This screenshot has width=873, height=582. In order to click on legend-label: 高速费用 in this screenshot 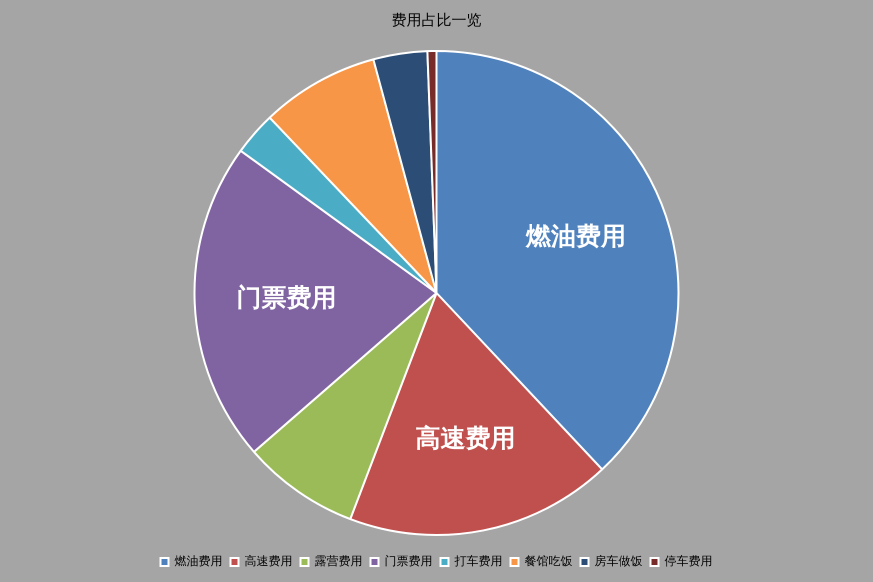, I will do `click(268, 561)`.